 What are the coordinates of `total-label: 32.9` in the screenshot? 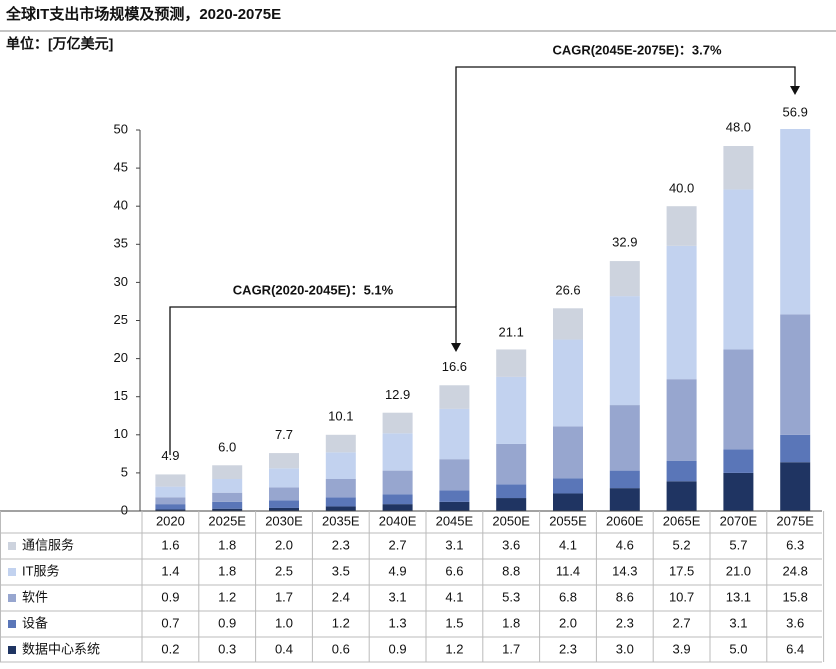 It's located at (624, 242).